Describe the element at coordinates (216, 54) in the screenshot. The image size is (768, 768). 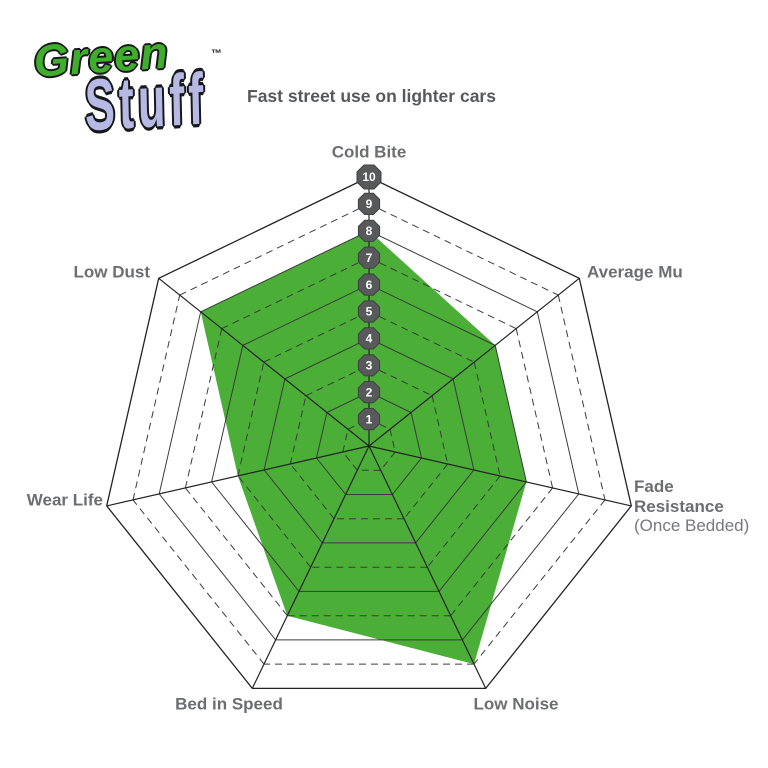
I see `trademark-symbol: ™` at that location.